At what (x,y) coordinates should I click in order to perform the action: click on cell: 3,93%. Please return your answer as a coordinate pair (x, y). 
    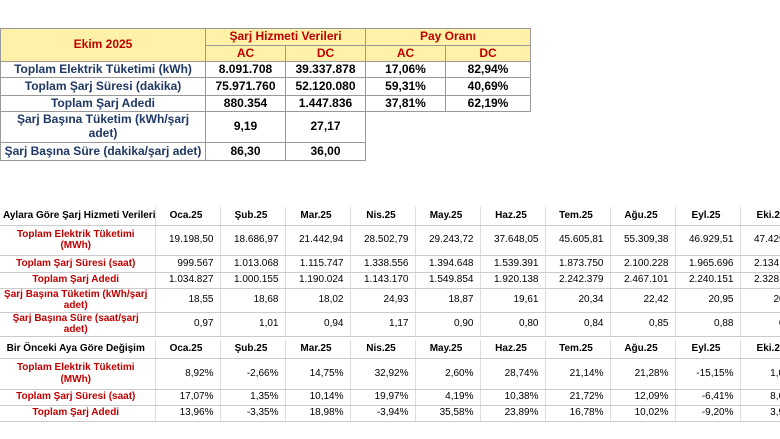
    Looking at the image, I should click on (760, 413).